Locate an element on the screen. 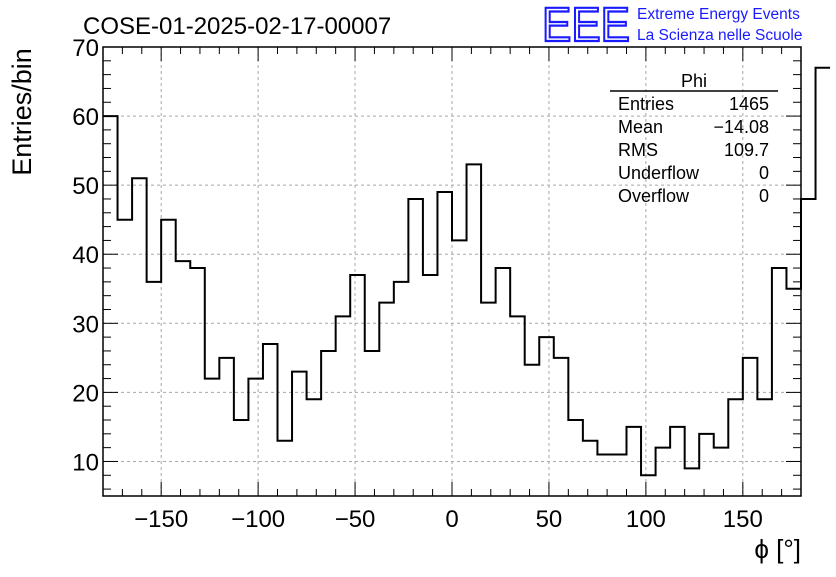  y-tick-label: 30 is located at coordinates (85, 324).